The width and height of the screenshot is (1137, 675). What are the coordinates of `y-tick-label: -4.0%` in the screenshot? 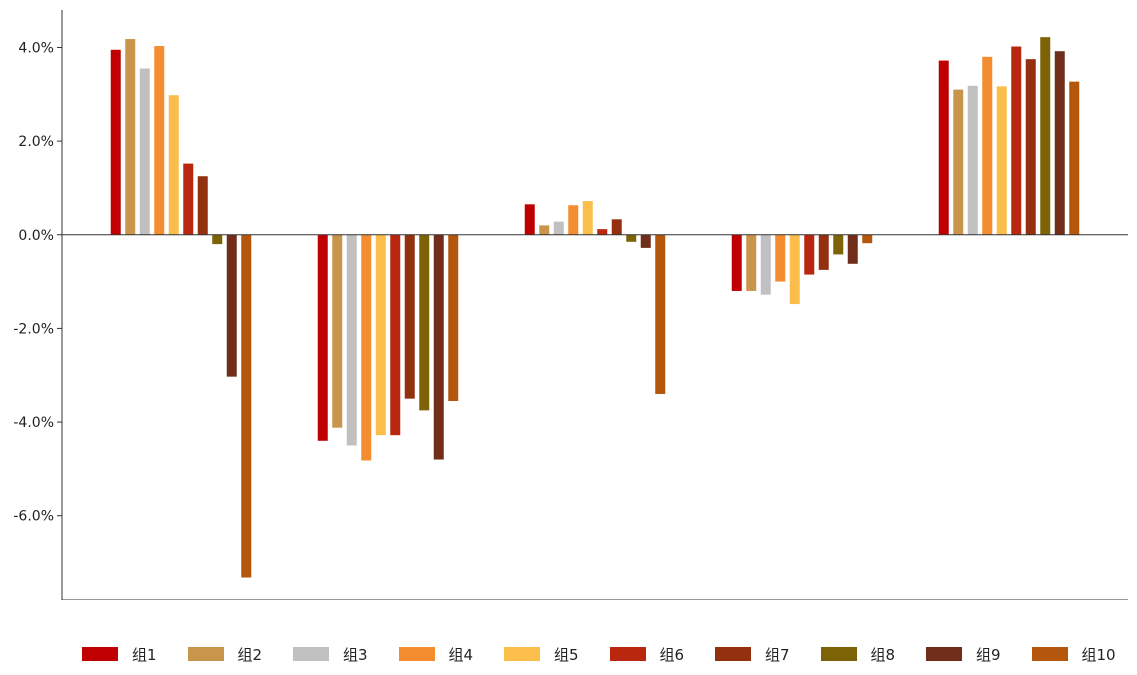 It's located at (33, 423).